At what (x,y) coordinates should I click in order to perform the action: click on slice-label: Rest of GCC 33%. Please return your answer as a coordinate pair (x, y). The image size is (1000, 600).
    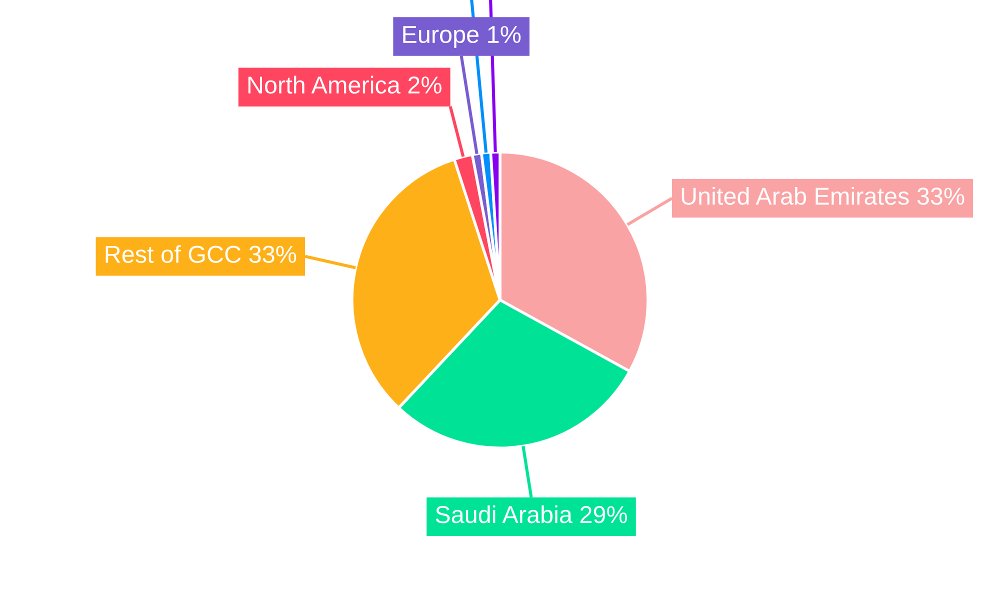
    Looking at the image, I should click on (201, 254).